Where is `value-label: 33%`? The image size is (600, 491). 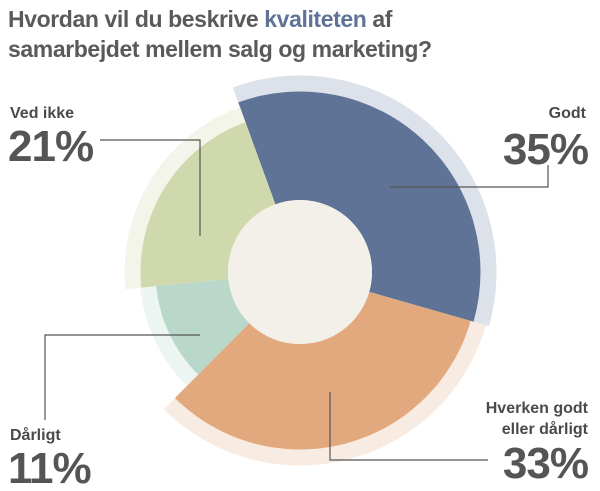
value-label: 33% is located at coordinates (545, 463).